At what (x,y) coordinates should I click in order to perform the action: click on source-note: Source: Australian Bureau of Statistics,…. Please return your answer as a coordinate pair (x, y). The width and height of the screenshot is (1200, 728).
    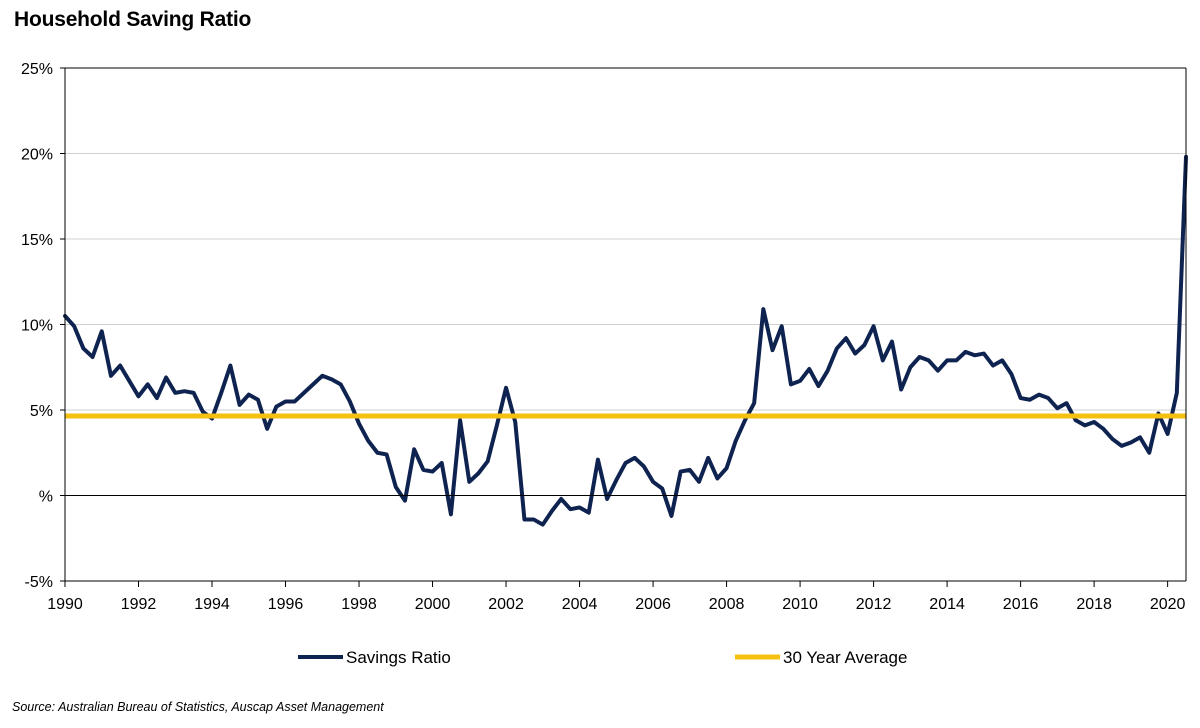
    Looking at the image, I should click on (198, 707).